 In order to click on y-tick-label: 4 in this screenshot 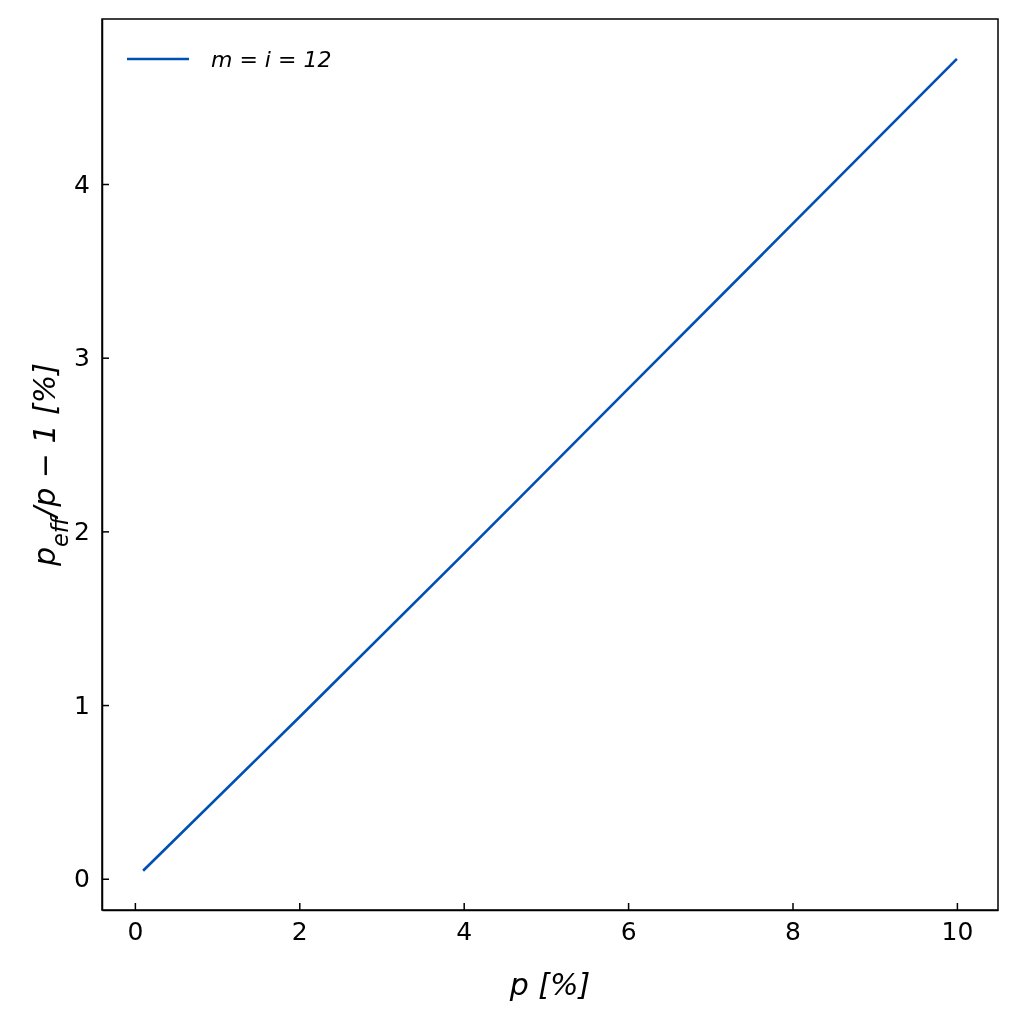, I will do `click(82, 184)`.